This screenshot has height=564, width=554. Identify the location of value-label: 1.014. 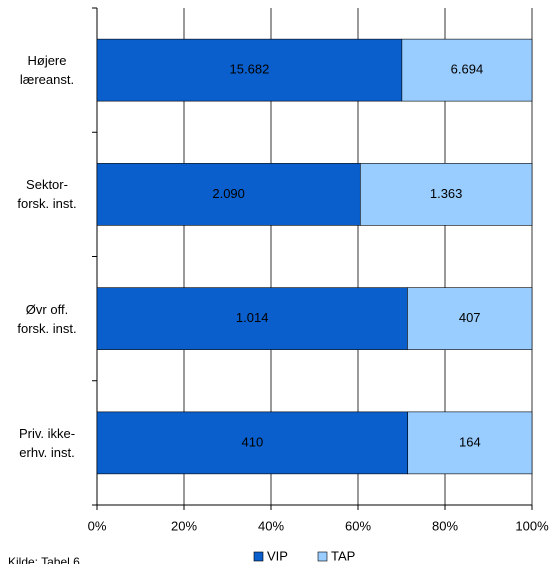
(252, 317).